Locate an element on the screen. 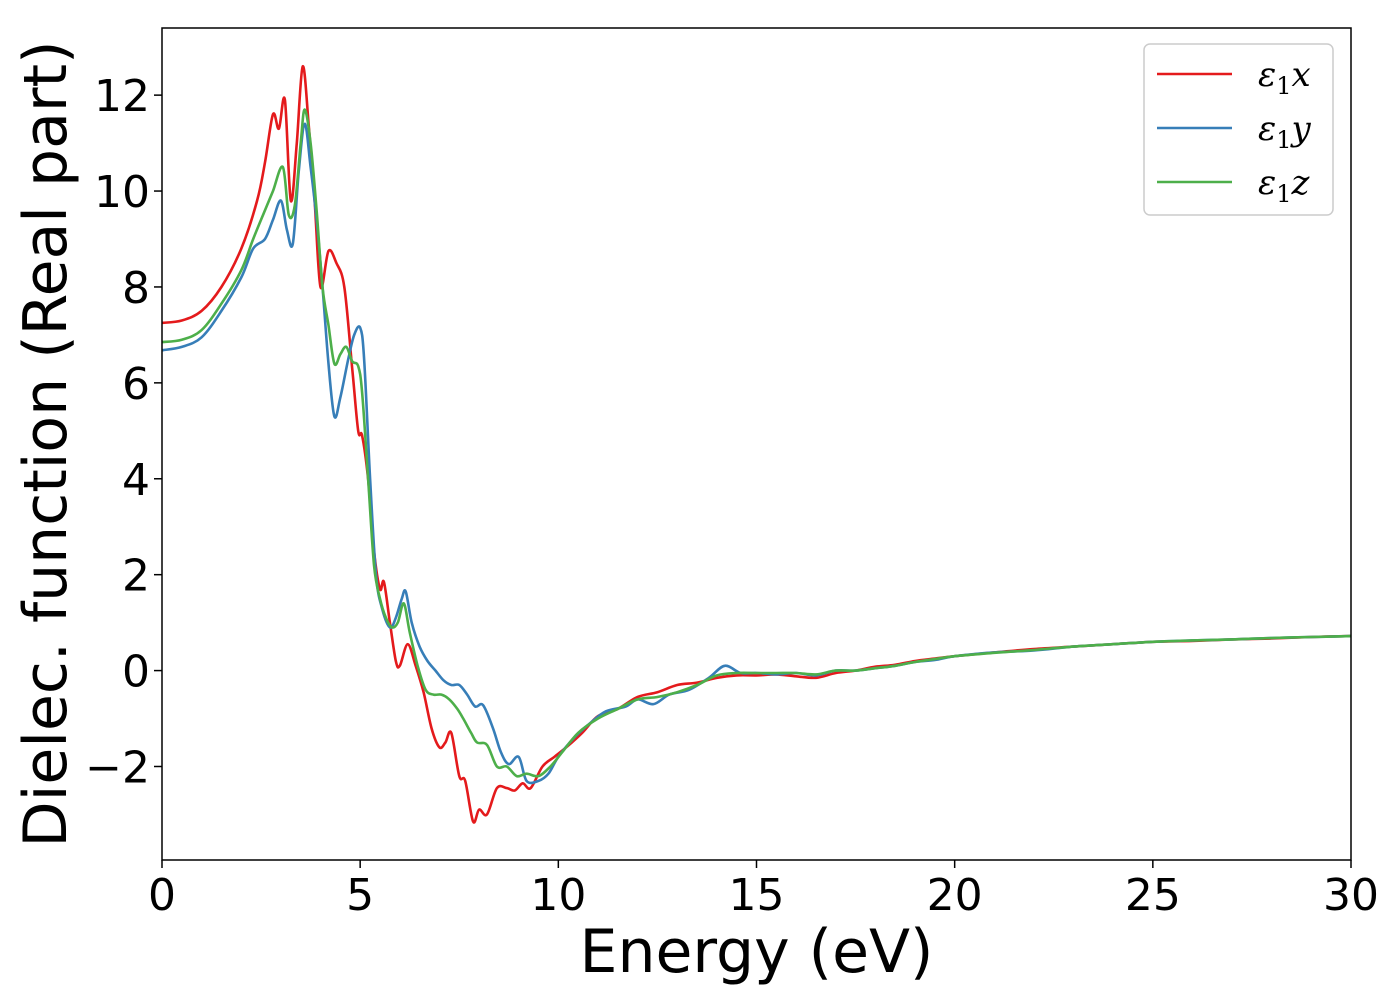 The height and width of the screenshot is (1000, 1400). x-tick-label: 15 is located at coordinates (757, 895).